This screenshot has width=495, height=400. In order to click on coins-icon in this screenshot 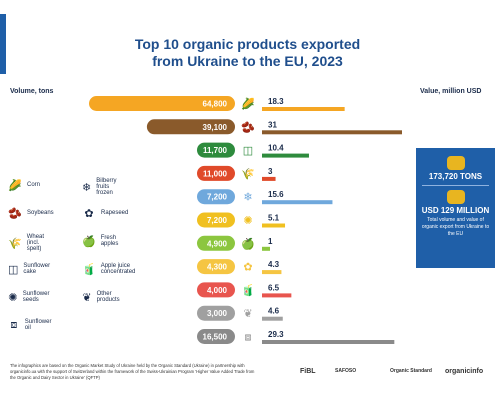, I will do `click(455, 197)`.